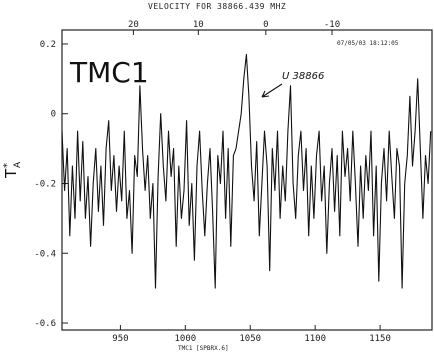  I want to click on velocity-tick-label: -10, so click(332, 25).